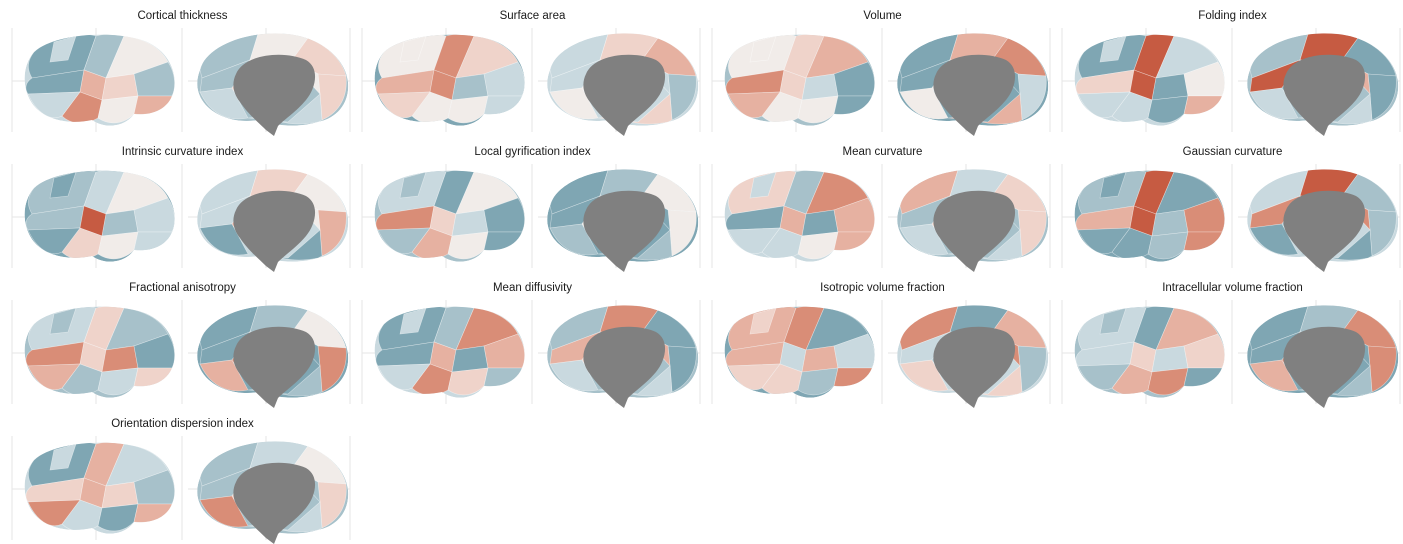 This screenshot has height=544, width=1403. I want to click on brain-panel: Volume, so click(882, 69).